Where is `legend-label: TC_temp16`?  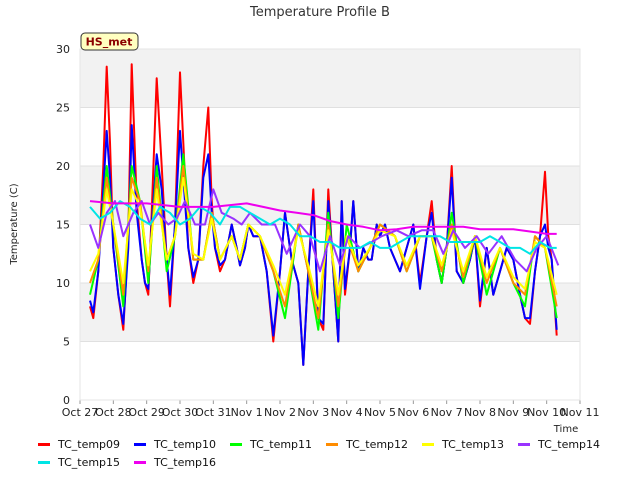 legend-label: TC_temp16 is located at coordinates (185, 462).